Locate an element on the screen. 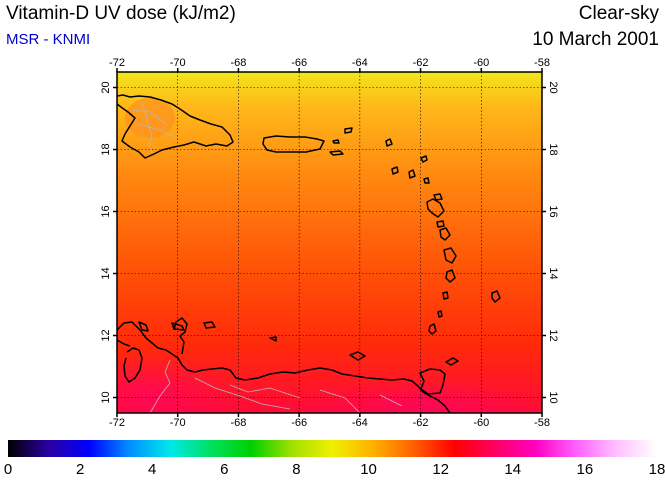 The height and width of the screenshot is (480, 665). martinique-coast is located at coordinates (450, 255).